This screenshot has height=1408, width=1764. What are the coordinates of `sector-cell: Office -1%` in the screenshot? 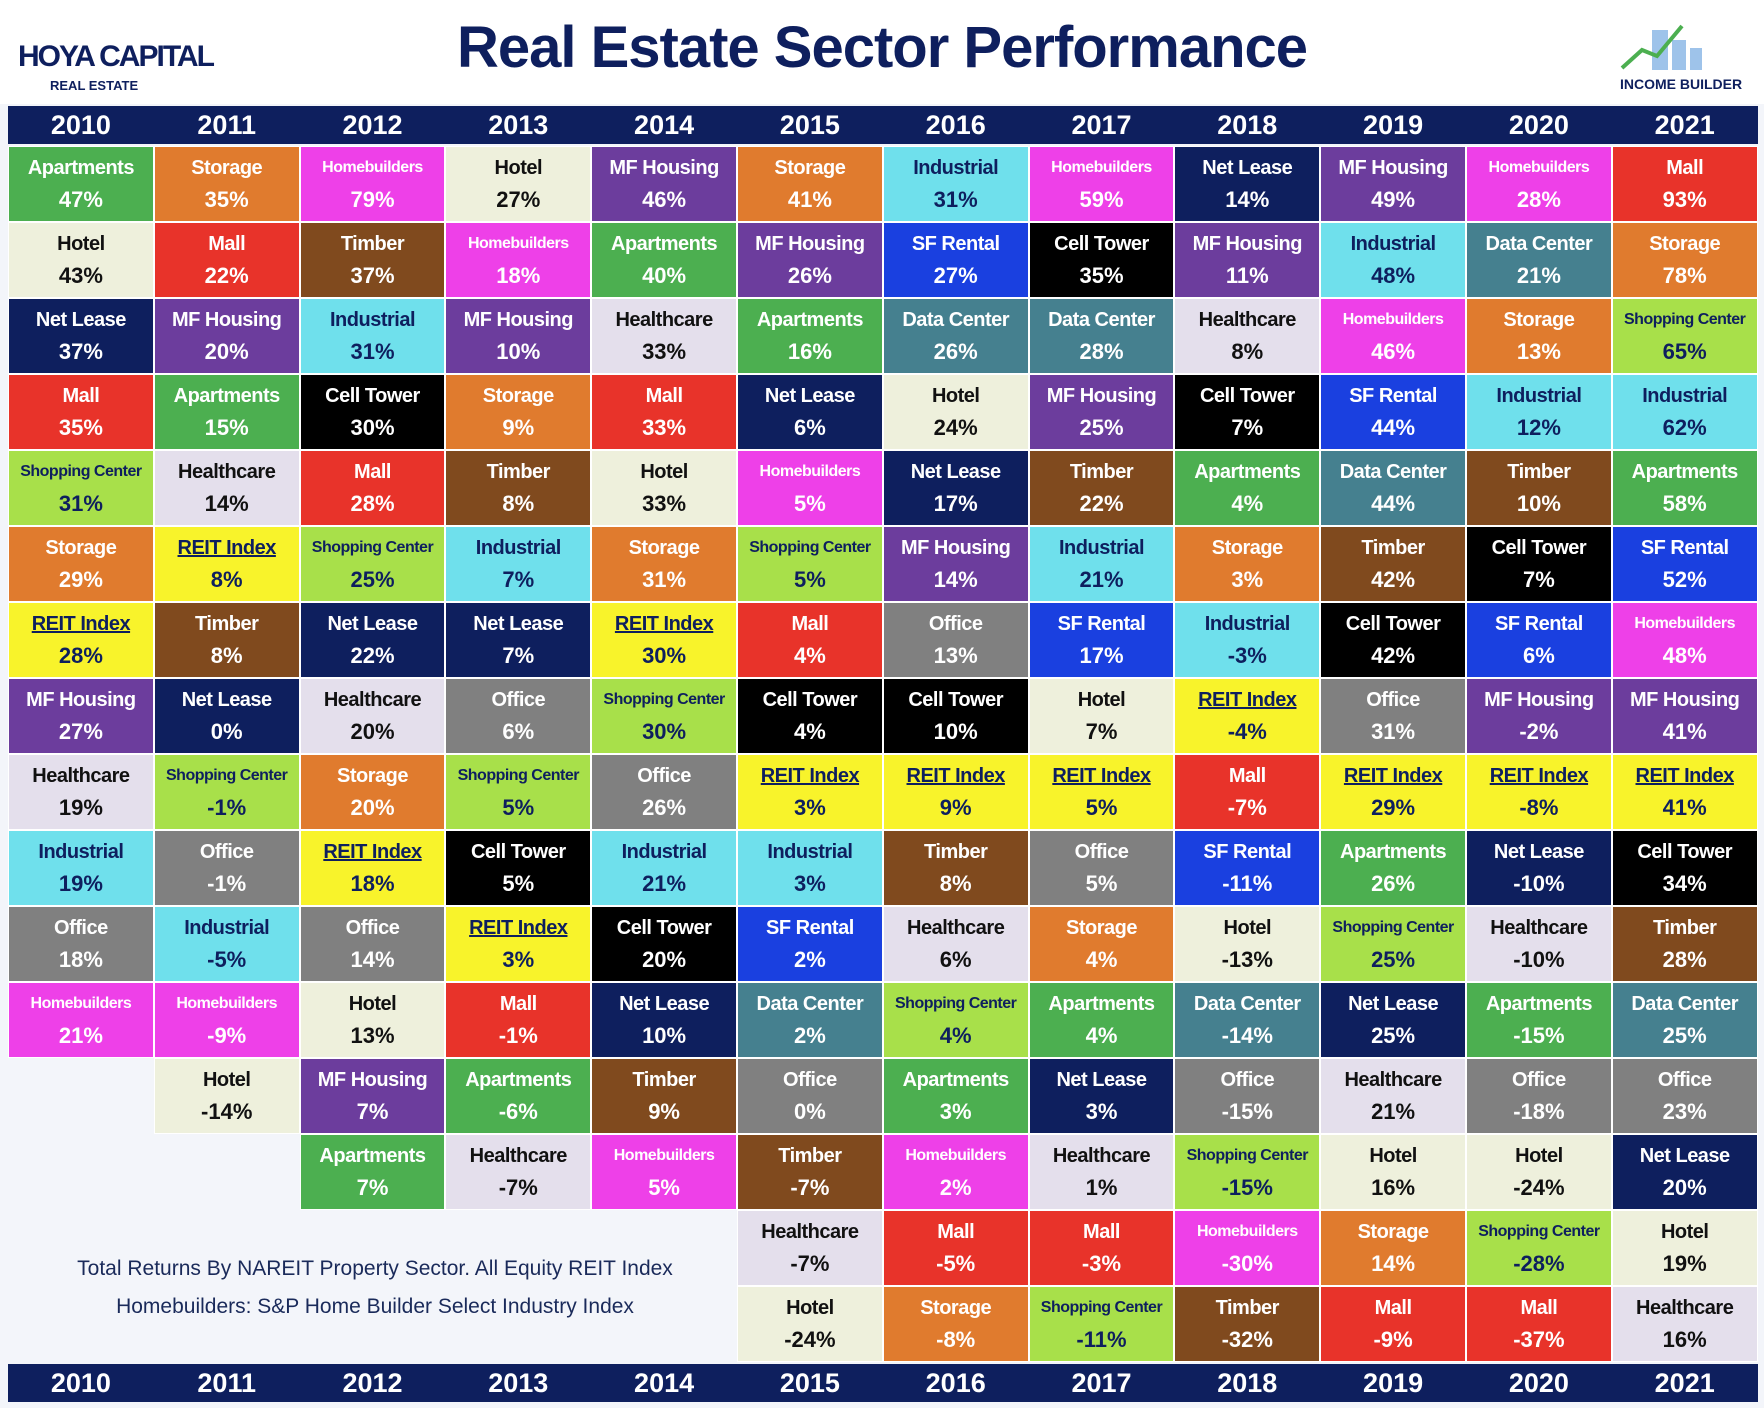 It's located at (226, 868).